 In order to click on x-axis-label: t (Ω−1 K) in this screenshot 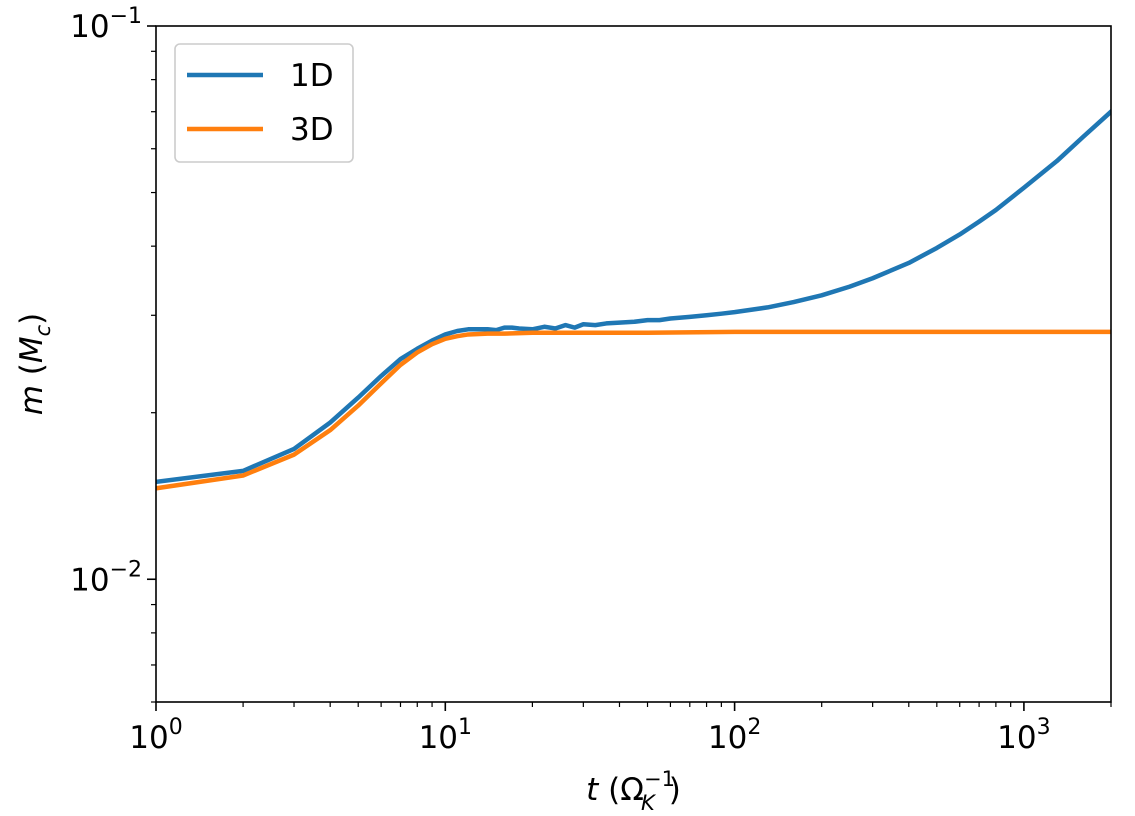, I will do `click(633, 791)`.